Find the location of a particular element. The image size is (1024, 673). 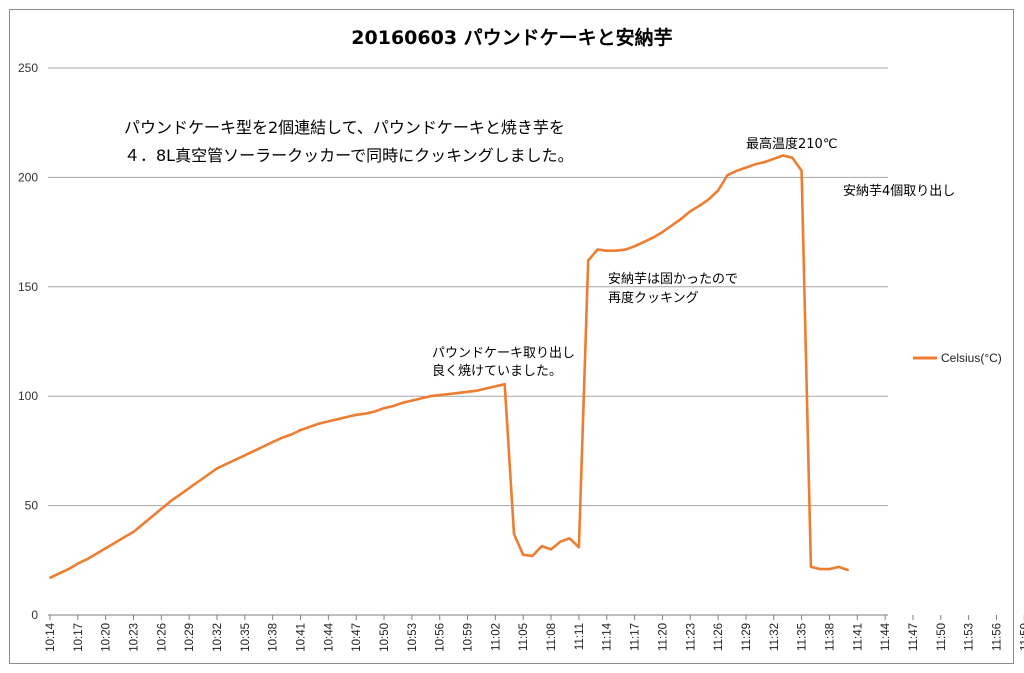

x-tick-label: 11:56 is located at coordinates (997, 637).